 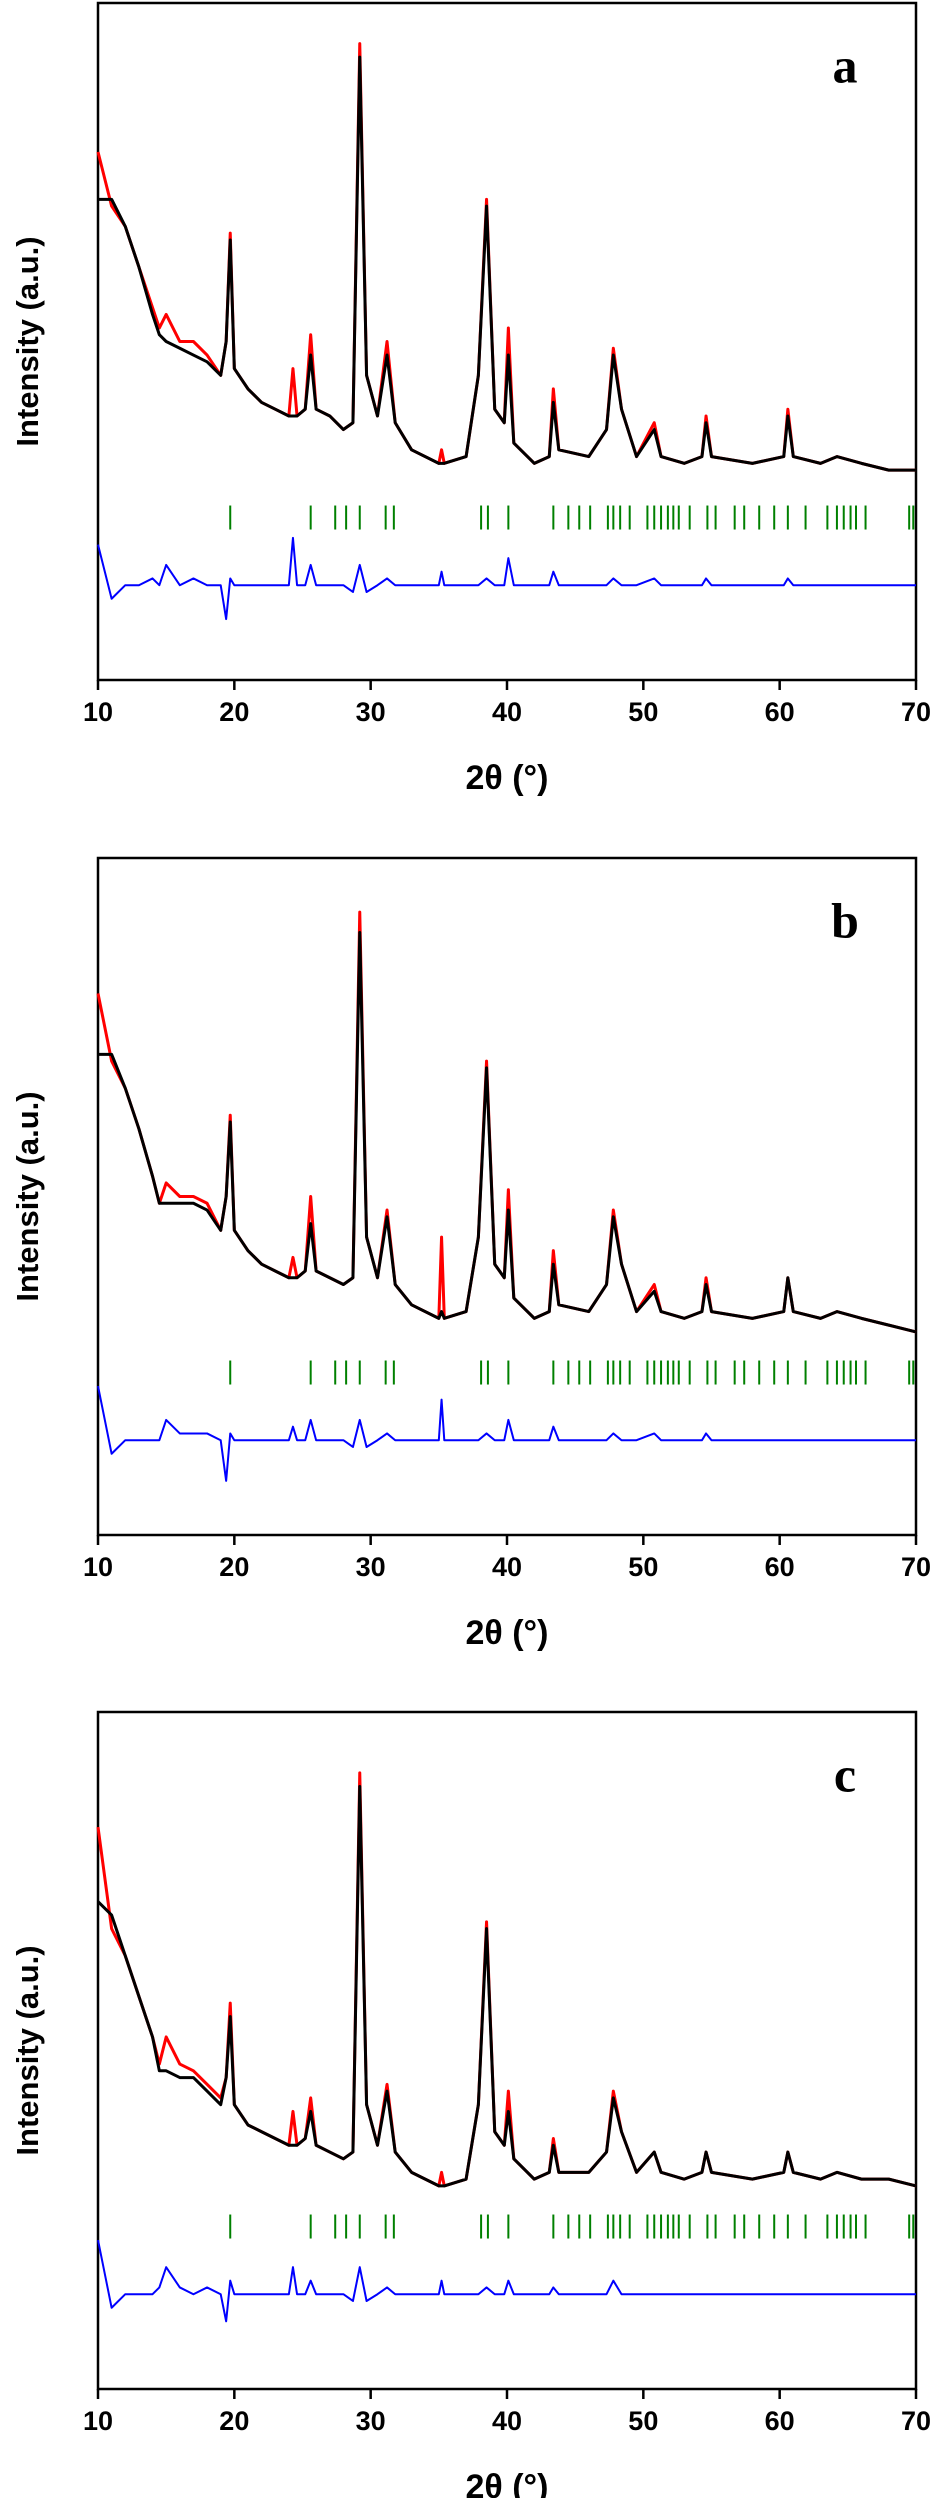 What do you see at coordinates (845, 65) in the screenshot?
I see `panel-label: a` at bounding box center [845, 65].